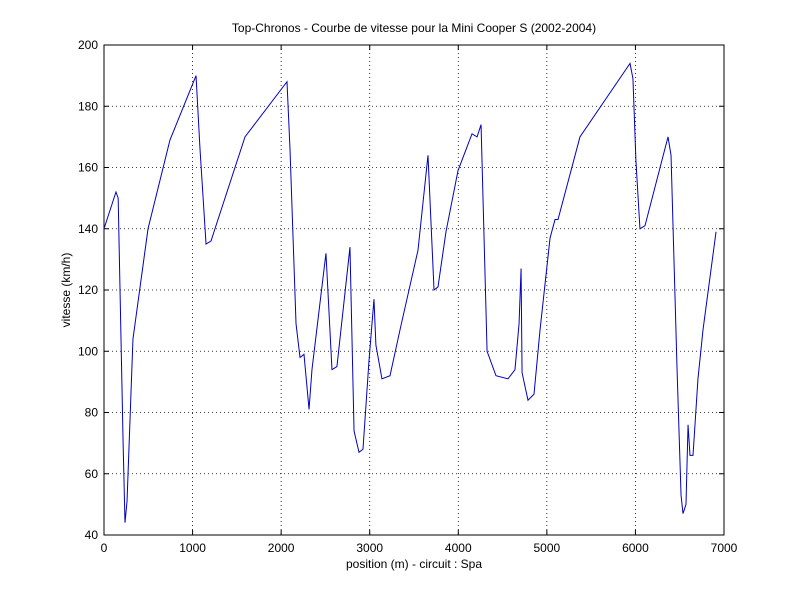 The image size is (800, 606). Describe the element at coordinates (92, 474) in the screenshot. I see `y-tick-label: 60` at that location.